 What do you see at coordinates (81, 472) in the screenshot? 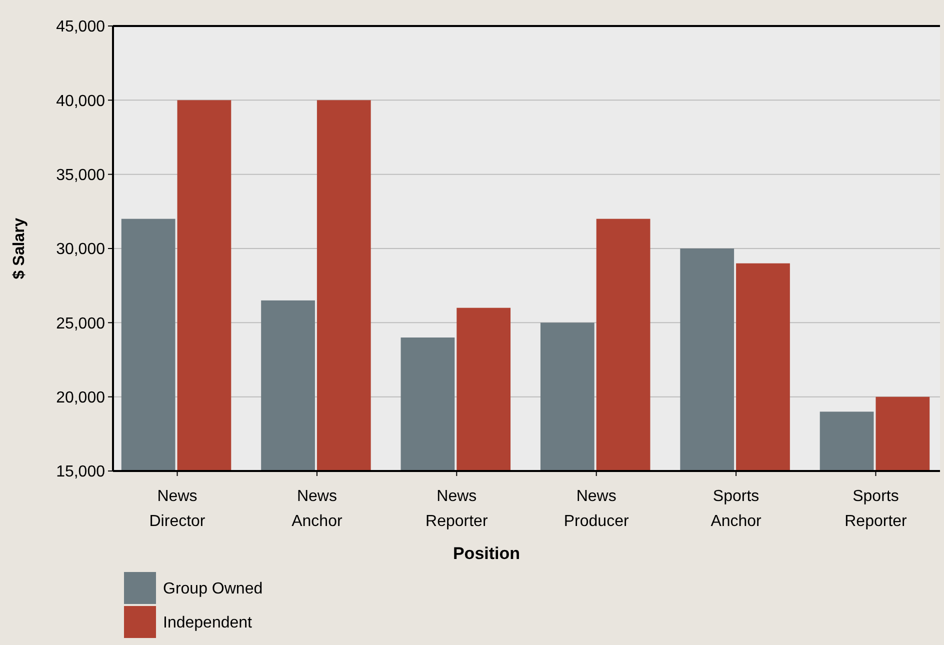
I see `y-tick-label: 15,000` at bounding box center [81, 472].